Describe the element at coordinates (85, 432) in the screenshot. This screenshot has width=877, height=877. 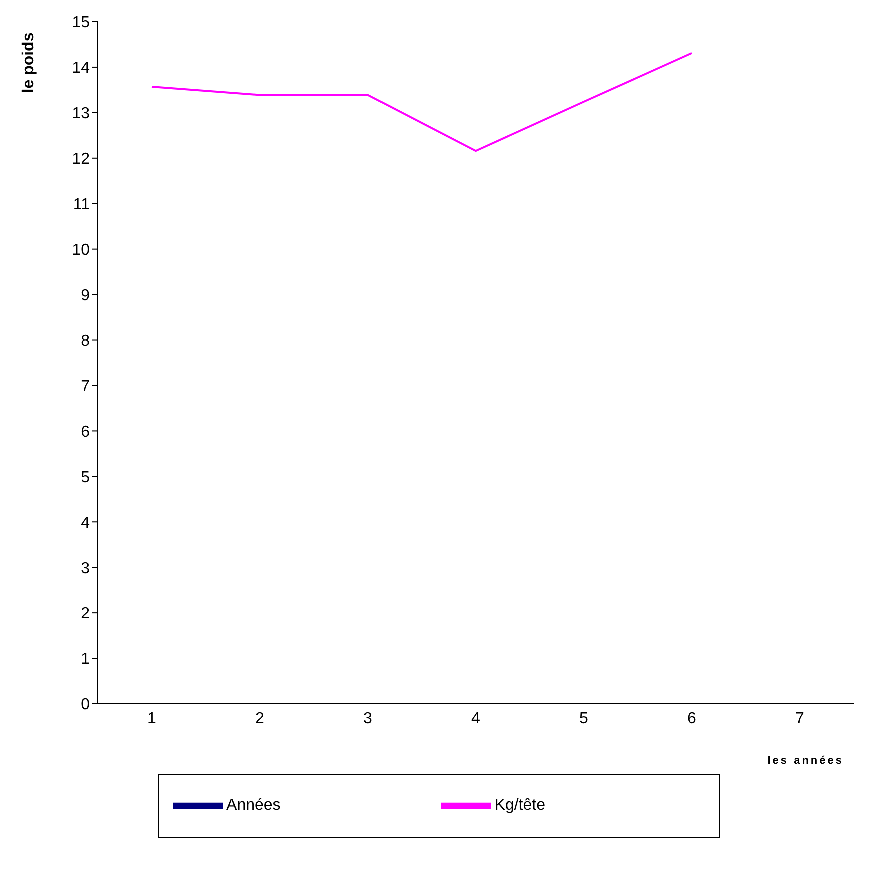
I see `y-tick-label: 6` at that location.